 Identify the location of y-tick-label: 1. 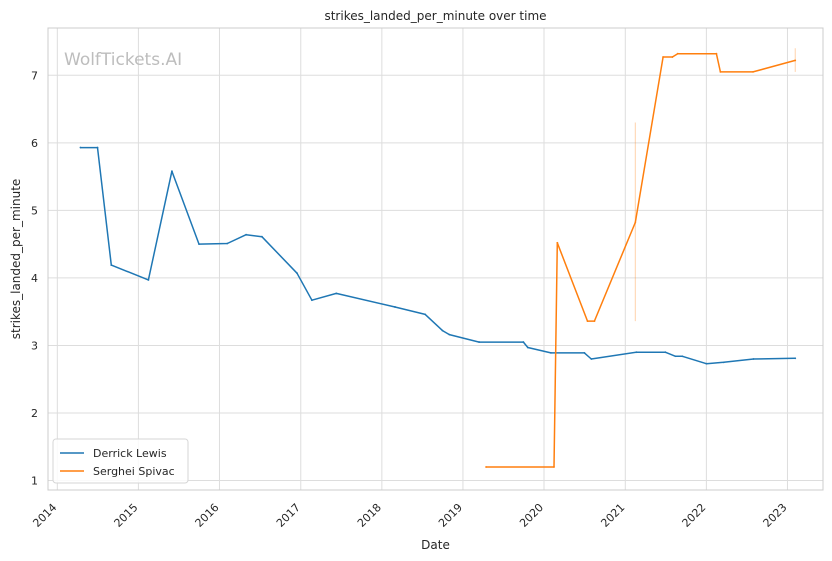
(34, 481).